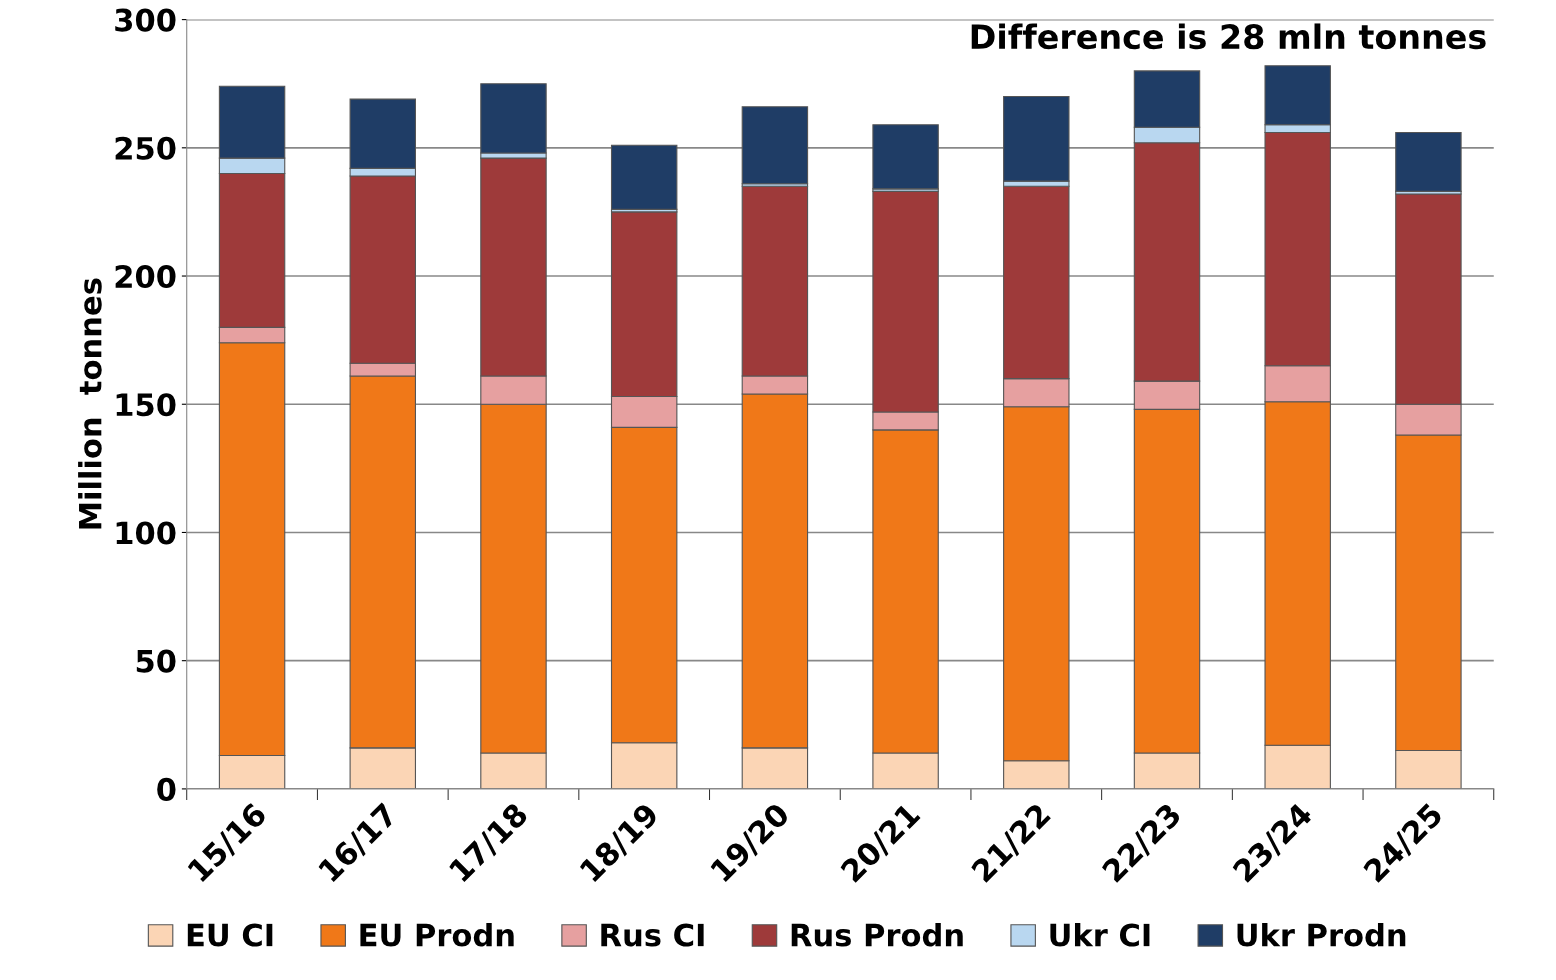  Describe the element at coordinates (166, 789) in the screenshot. I see `y-tick-label: 0` at that location.